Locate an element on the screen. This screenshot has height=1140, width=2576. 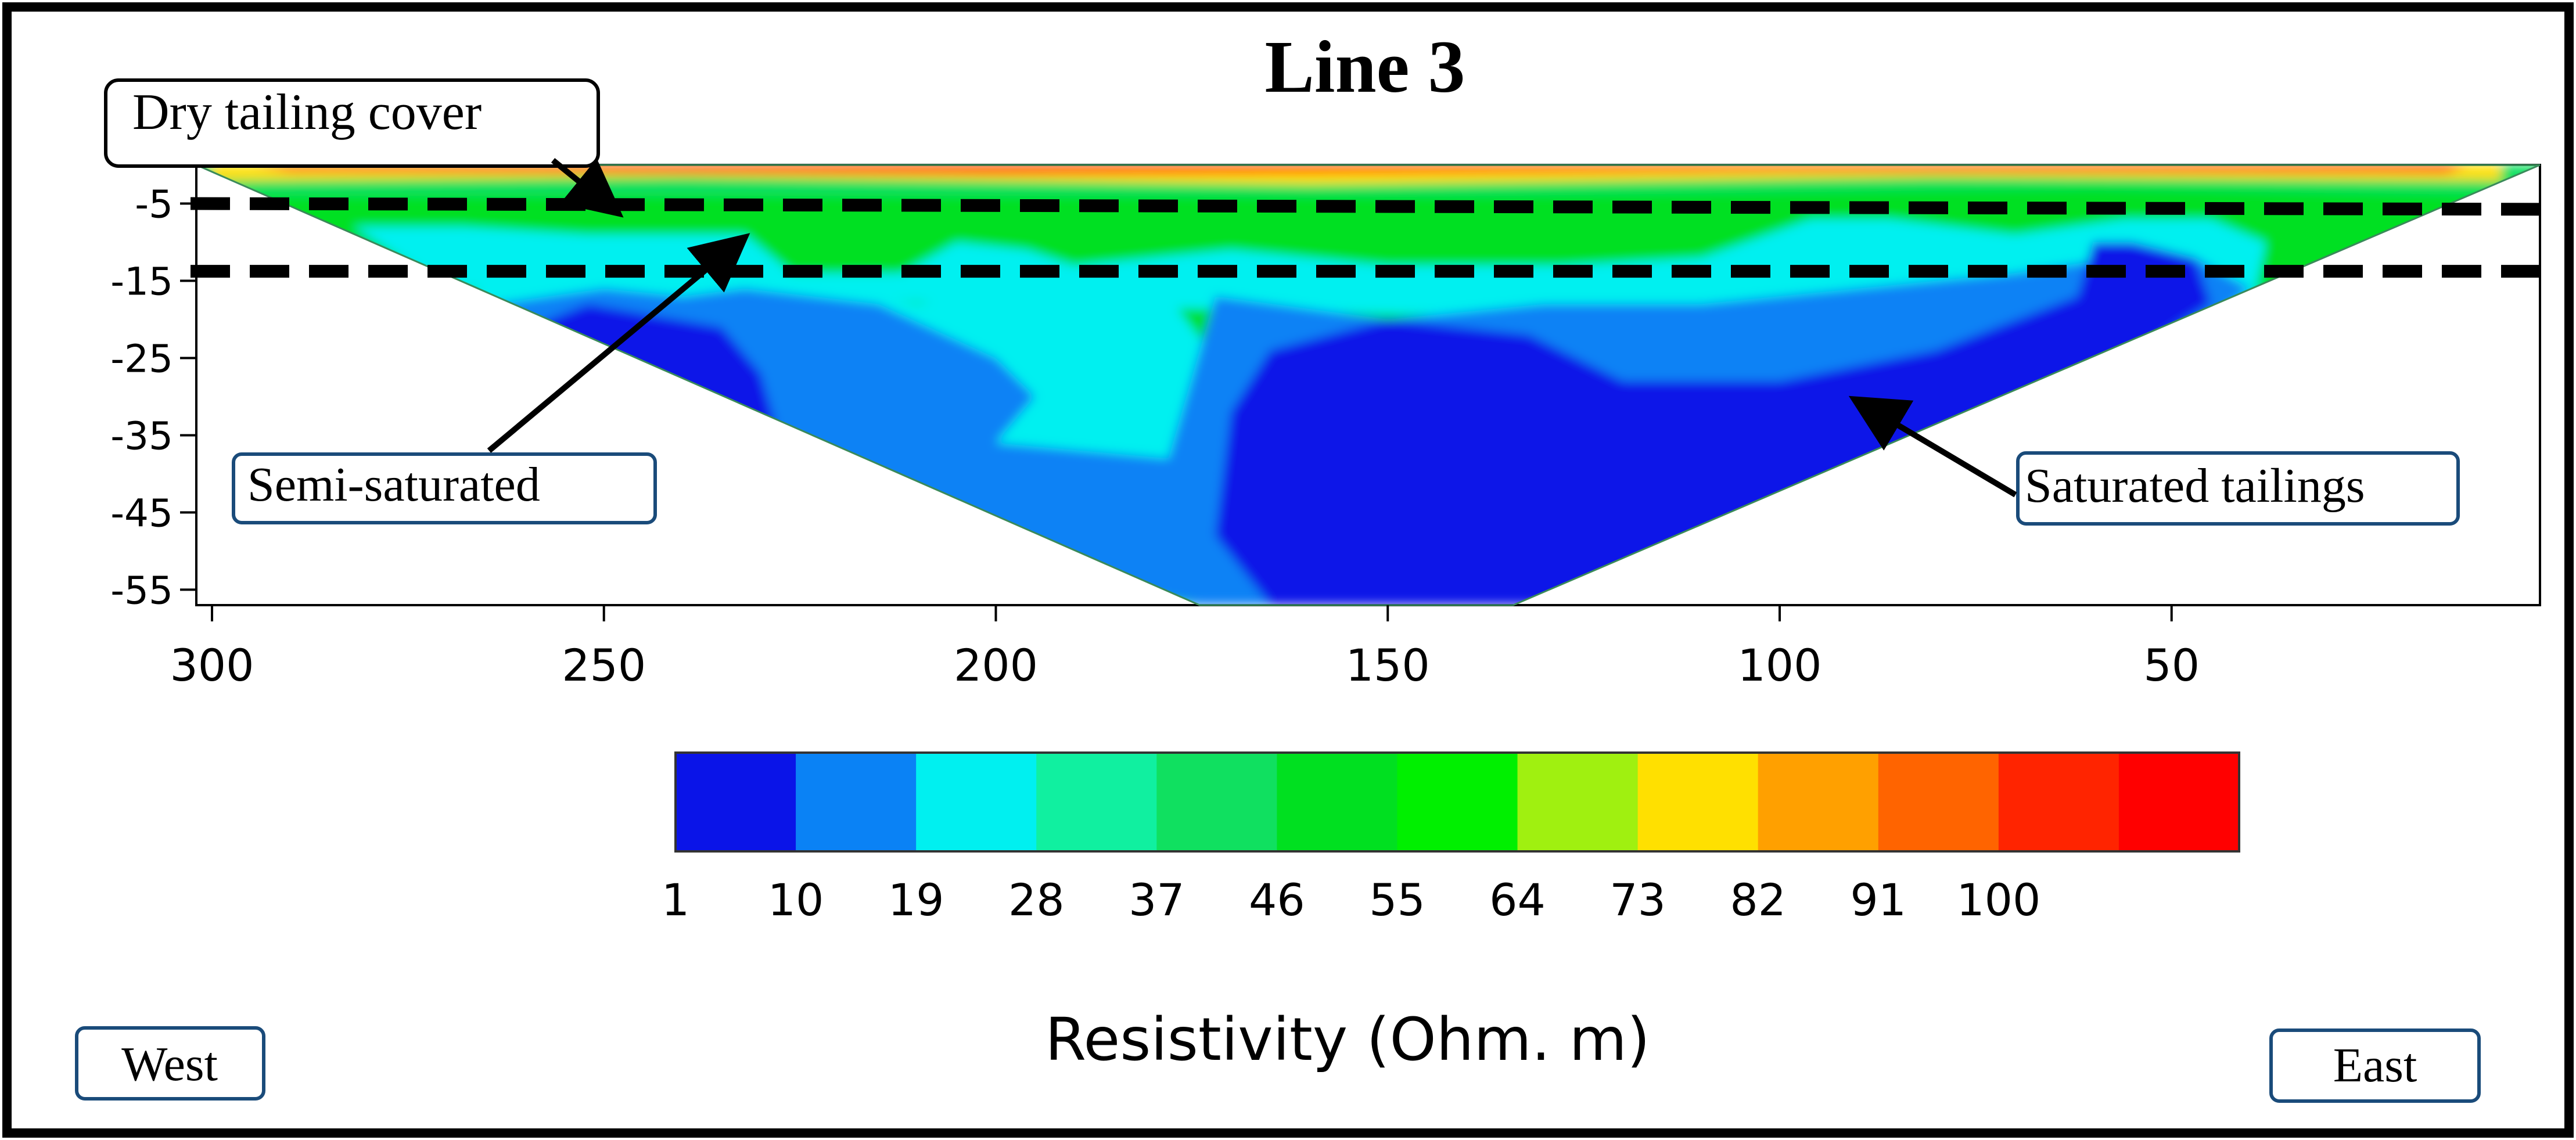
colorbar-tick-label: 28 is located at coordinates (1036, 900).